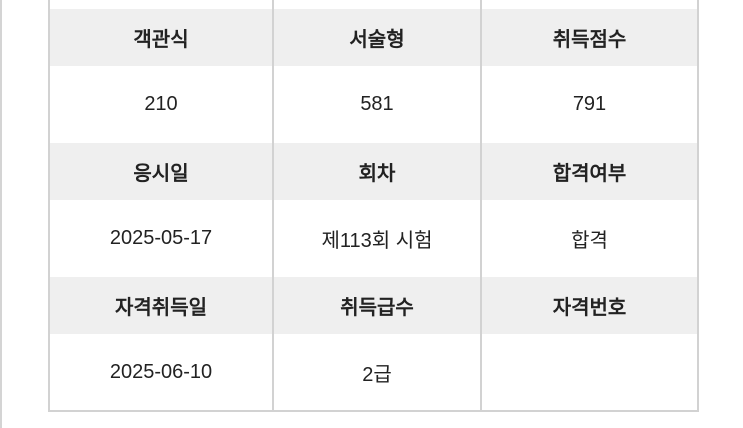  I want to click on header-pass-status: 합격여부, so click(589, 171).